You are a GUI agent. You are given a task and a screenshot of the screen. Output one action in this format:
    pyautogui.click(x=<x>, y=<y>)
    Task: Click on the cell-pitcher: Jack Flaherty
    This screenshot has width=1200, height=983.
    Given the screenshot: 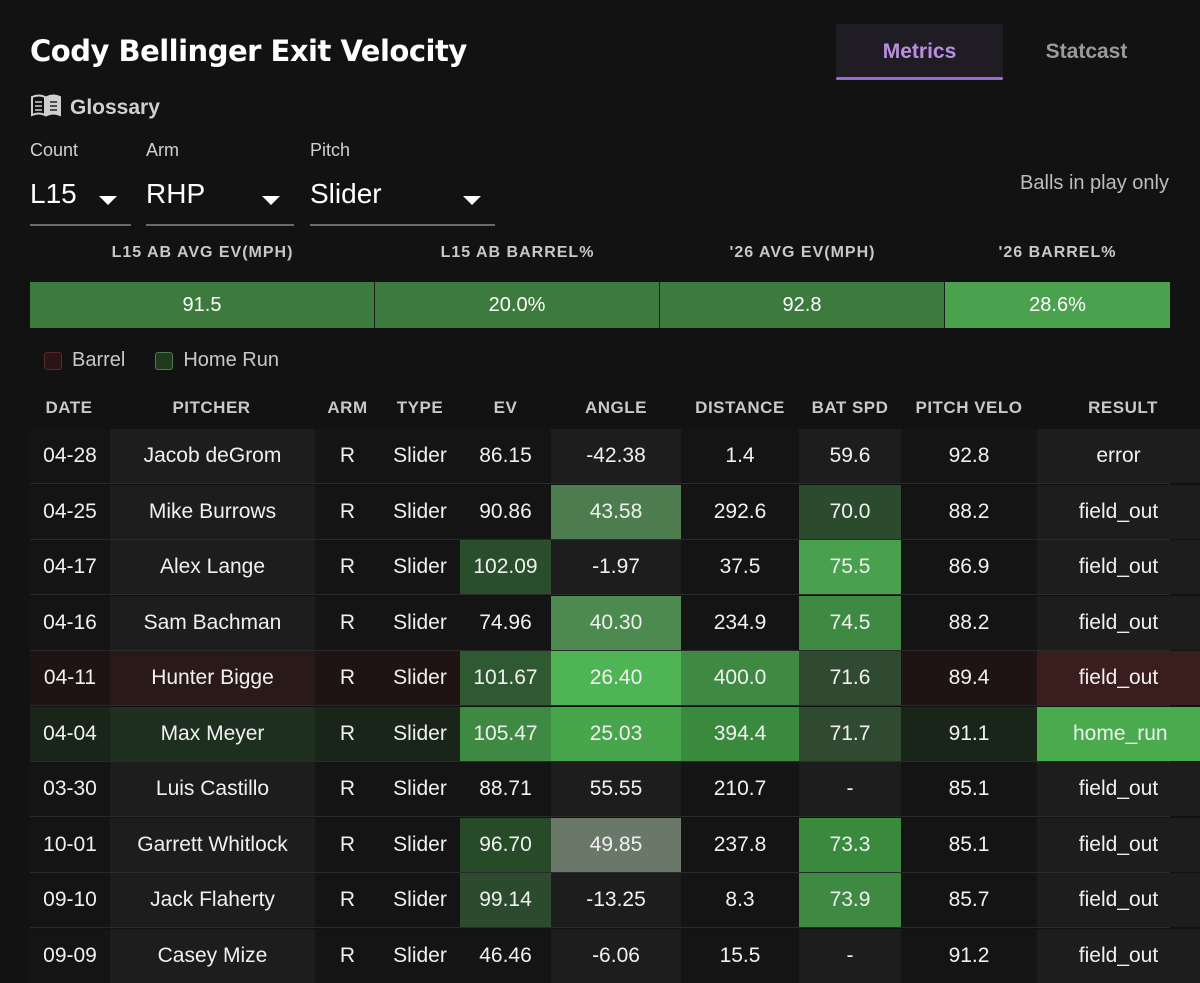 What is the action you would take?
    pyautogui.click(x=212, y=900)
    